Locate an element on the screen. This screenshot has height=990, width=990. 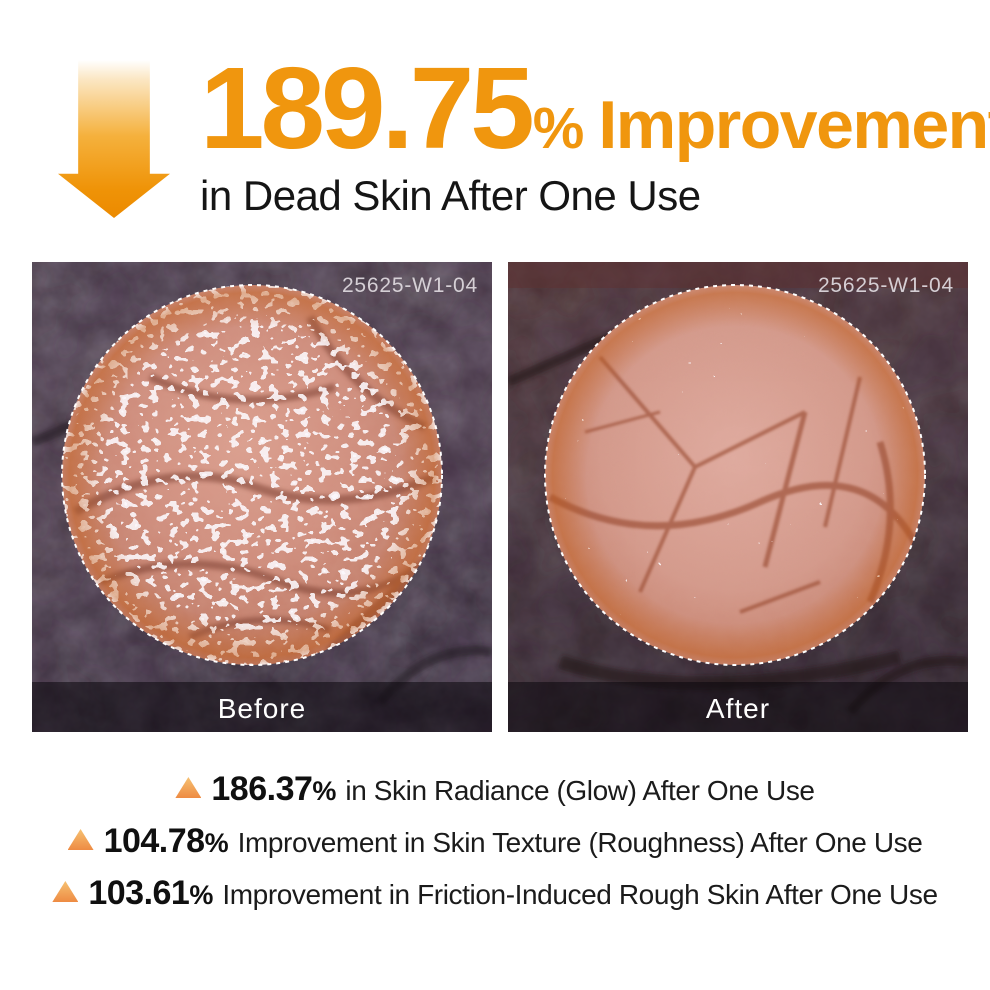
before-watermark: 25625-W1-04 is located at coordinates (409, 285).